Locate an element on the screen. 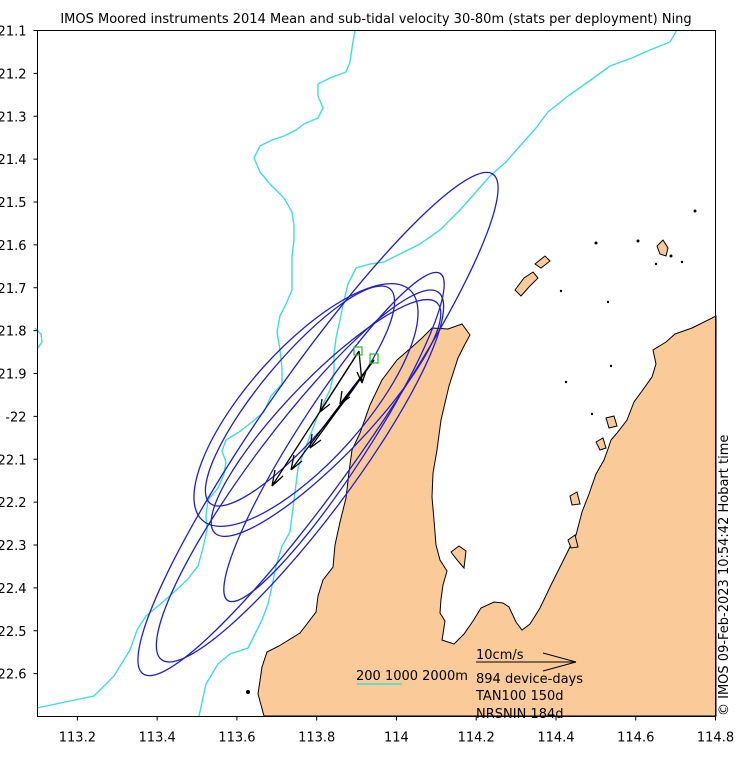 The height and width of the screenshot is (760, 737). x-tick-label: 113.6 is located at coordinates (236, 738).